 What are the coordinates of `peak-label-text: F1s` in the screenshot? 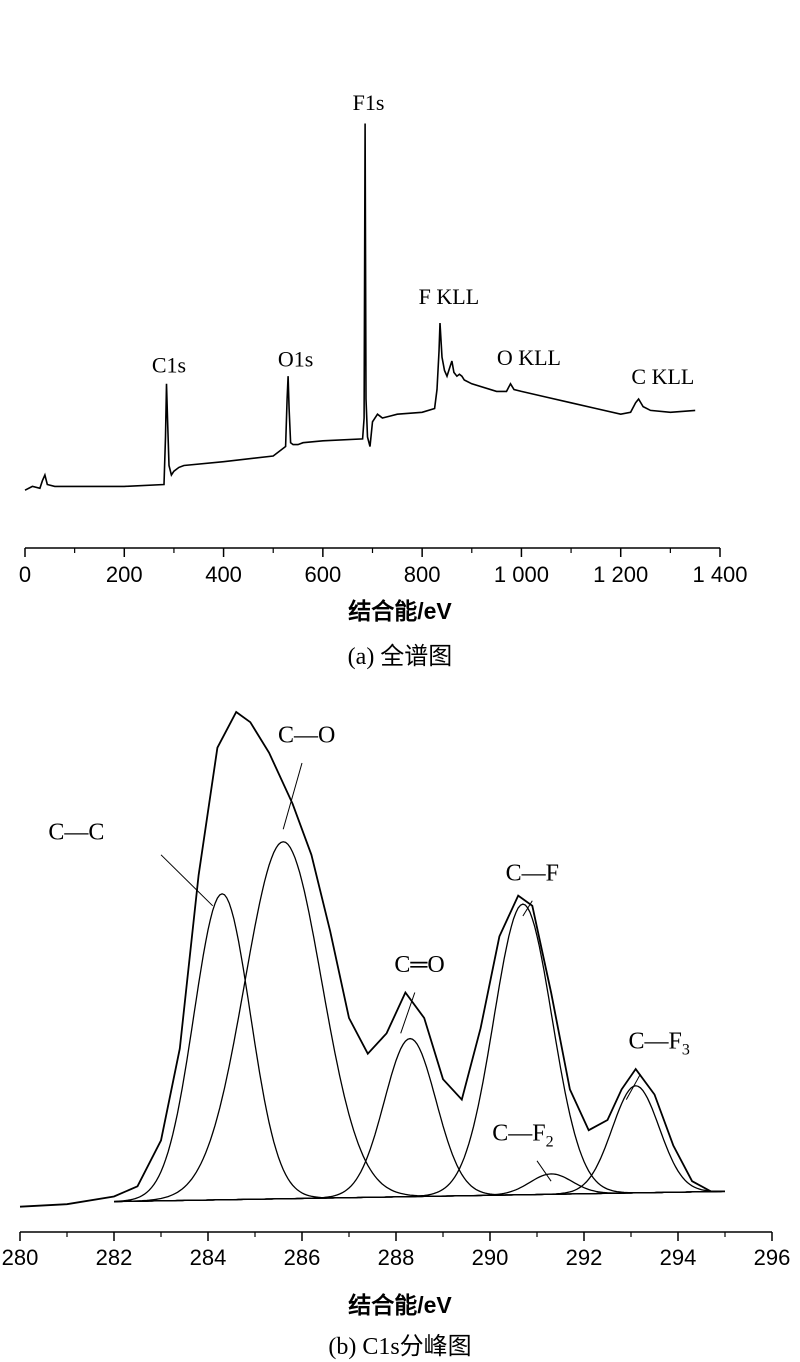 It's located at (369, 102).